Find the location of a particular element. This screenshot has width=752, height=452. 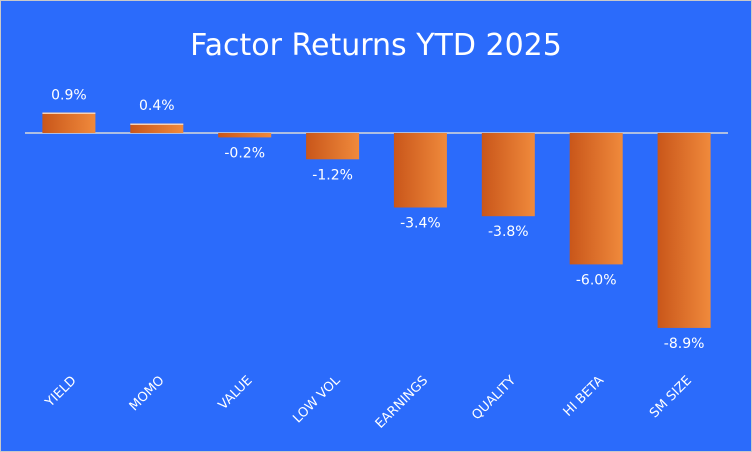

bar-quality is located at coordinates (508, 175).